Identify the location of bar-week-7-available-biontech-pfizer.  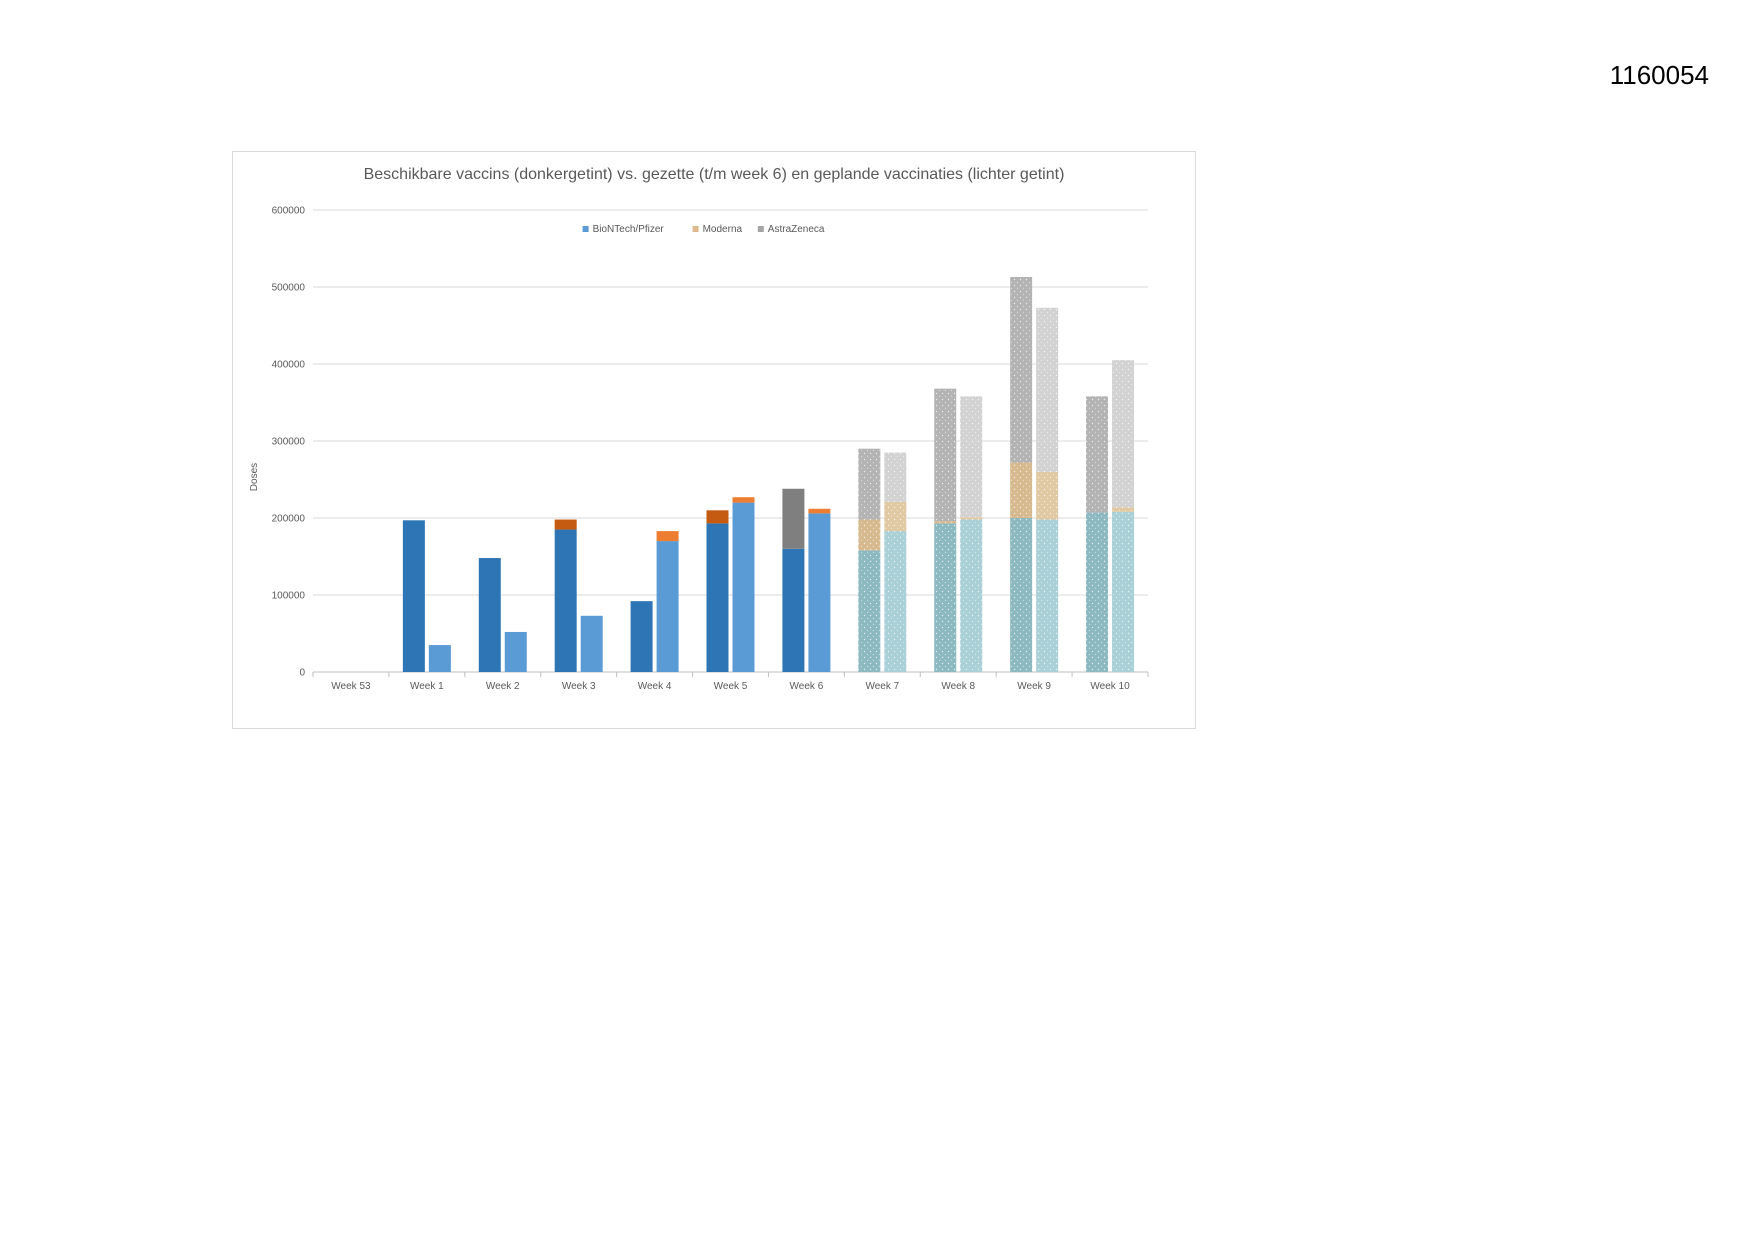
(869, 611).